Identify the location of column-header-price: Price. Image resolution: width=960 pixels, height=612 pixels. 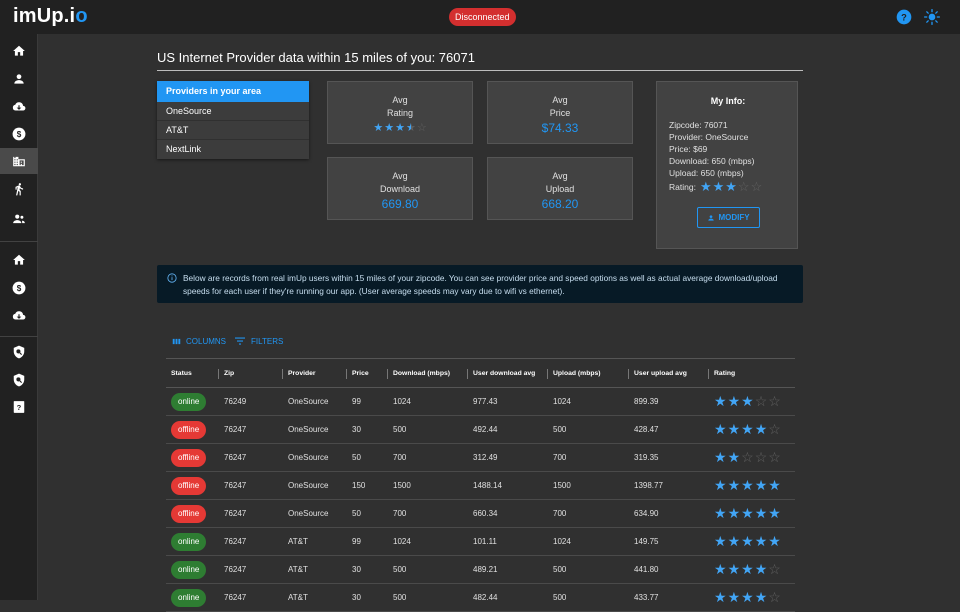
(360, 373).